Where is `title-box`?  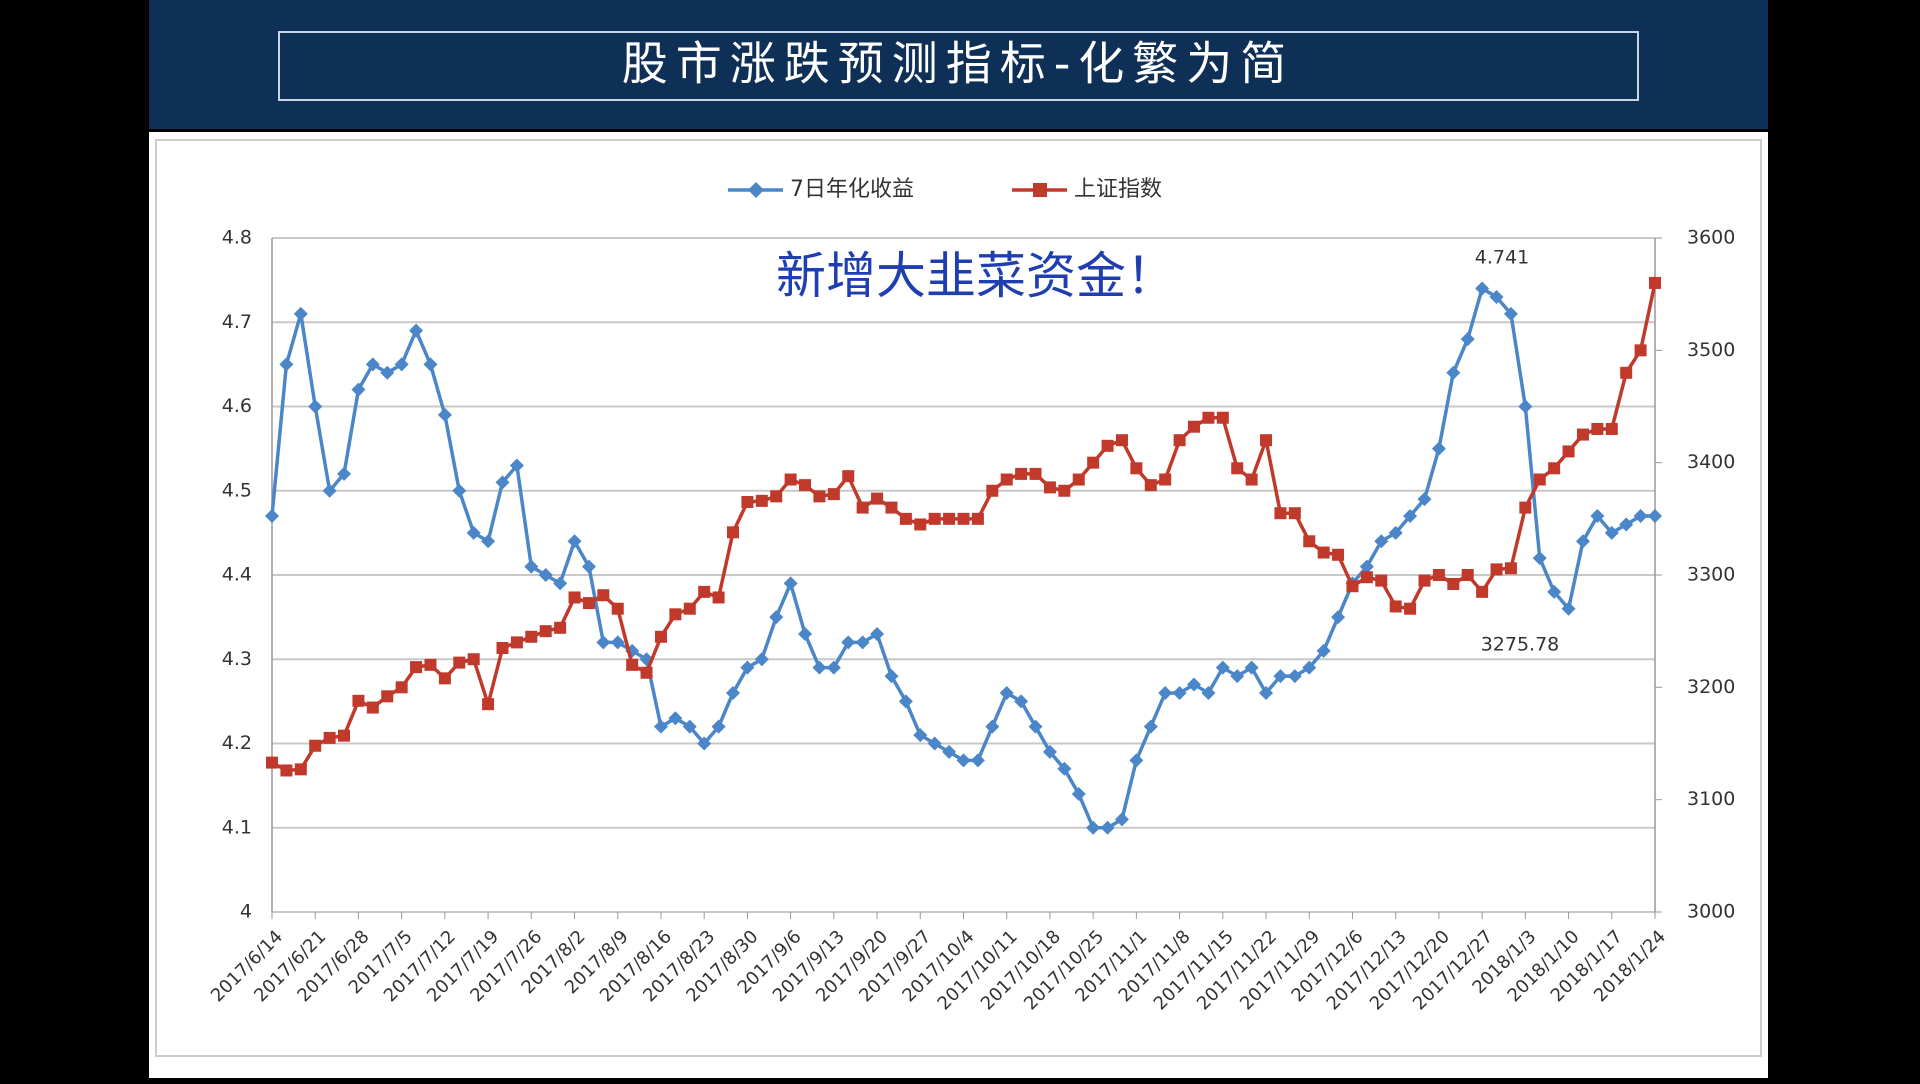
title-box is located at coordinates (958, 66).